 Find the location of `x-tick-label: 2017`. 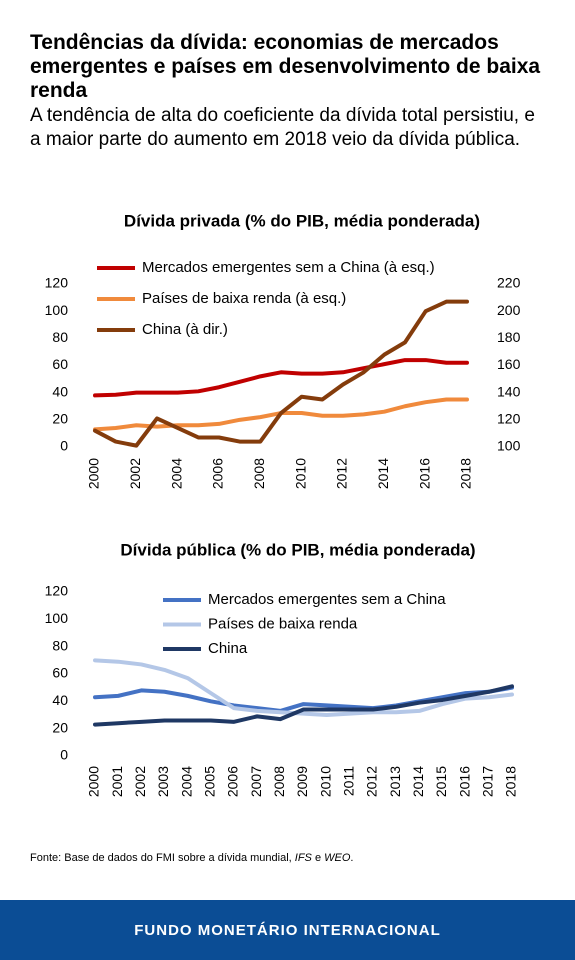

x-tick-label: 2017 is located at coordinates (488, 781).